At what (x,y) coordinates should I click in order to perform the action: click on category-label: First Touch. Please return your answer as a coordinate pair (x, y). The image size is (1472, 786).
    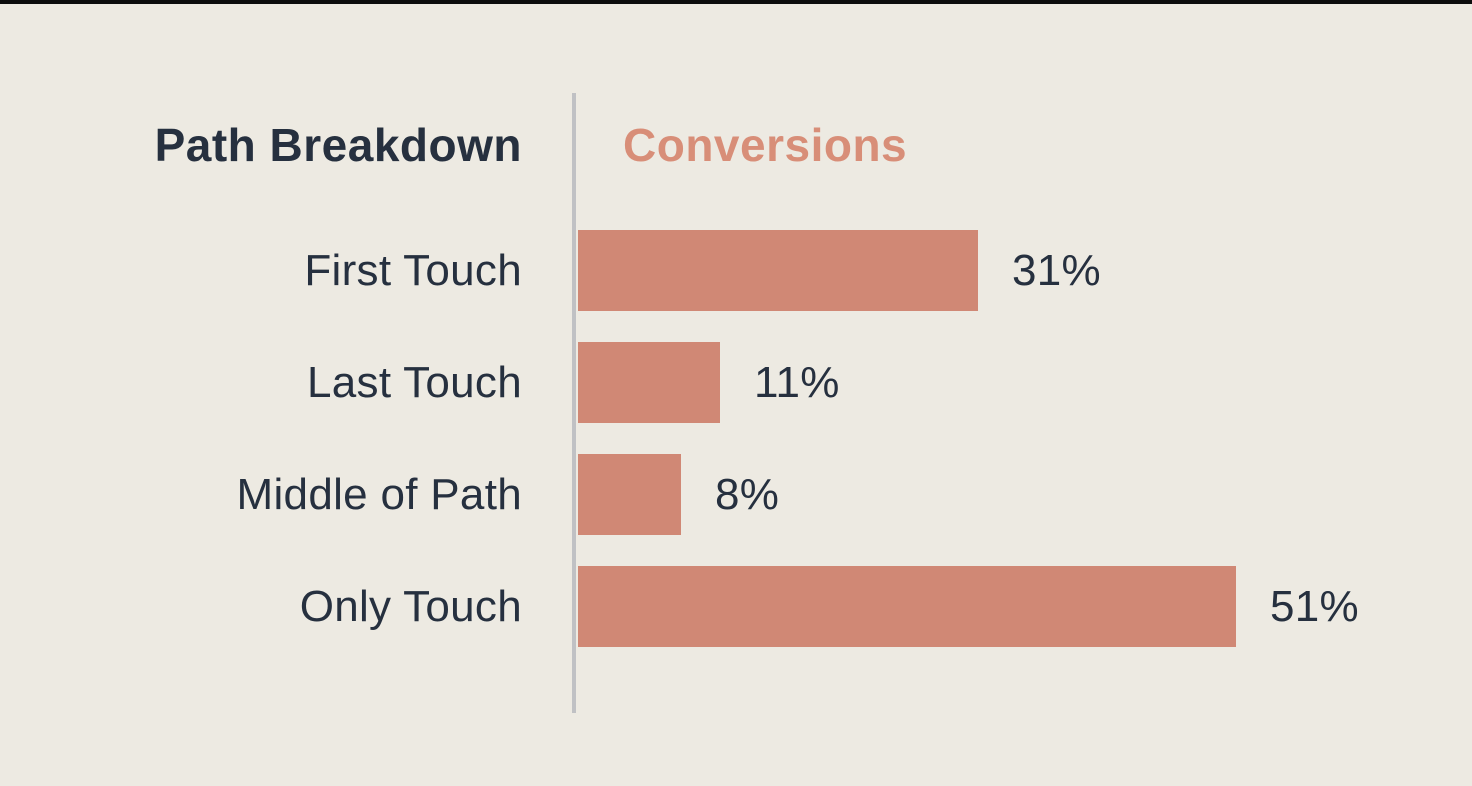
    Looking at the image, I should click on (413, 270).